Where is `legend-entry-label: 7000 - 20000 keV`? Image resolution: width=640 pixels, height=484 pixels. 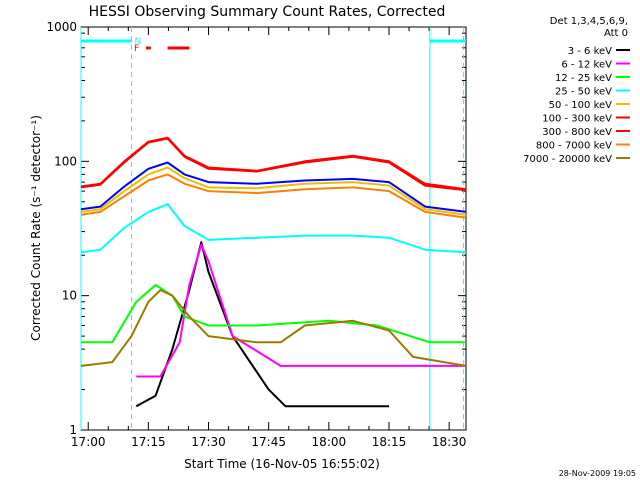
legend-entry-label: 7000 - 20000 keV is located at coordinates (567, 159).